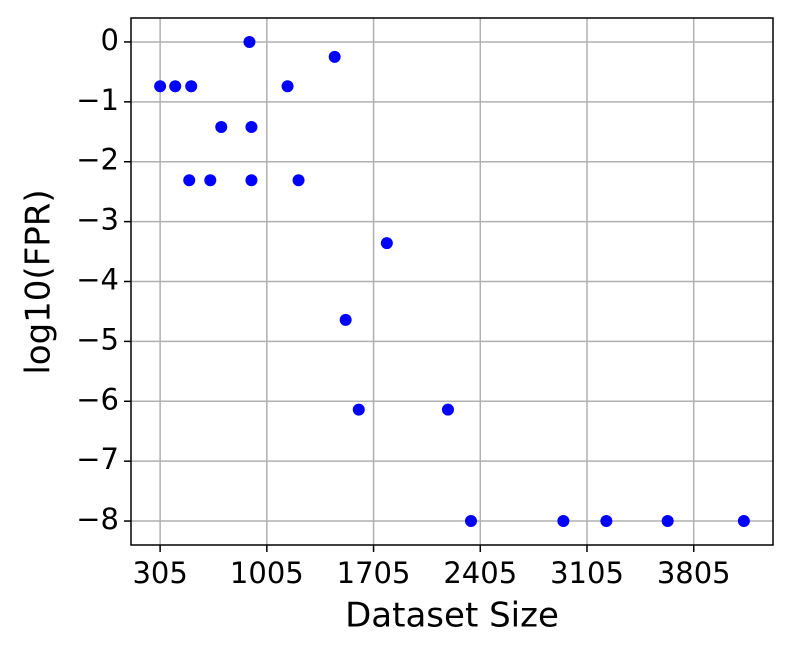 This screenshot has width=793, height=665. I want to click on y-tick-label: −2, so click(97, 160).